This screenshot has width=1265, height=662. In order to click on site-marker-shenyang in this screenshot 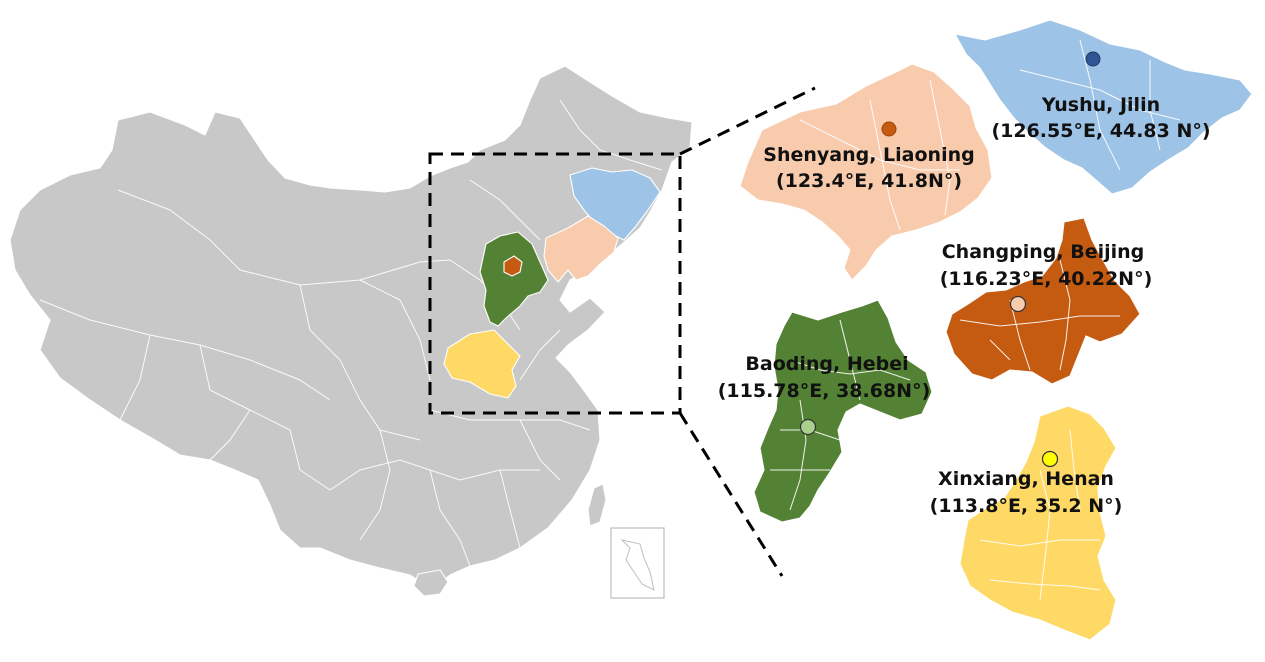, I will do `click(889, 129)`.